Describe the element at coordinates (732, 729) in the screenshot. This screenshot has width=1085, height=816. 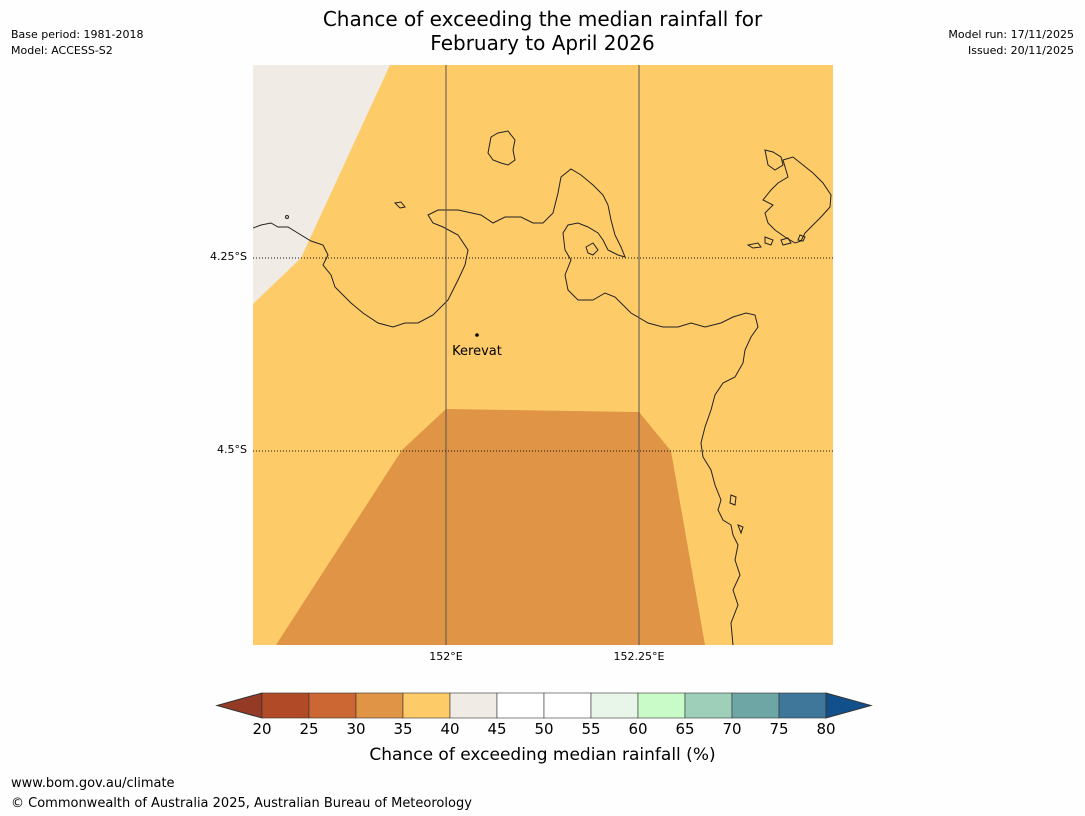
I see `colorbar-tick-label: 70` at that location.